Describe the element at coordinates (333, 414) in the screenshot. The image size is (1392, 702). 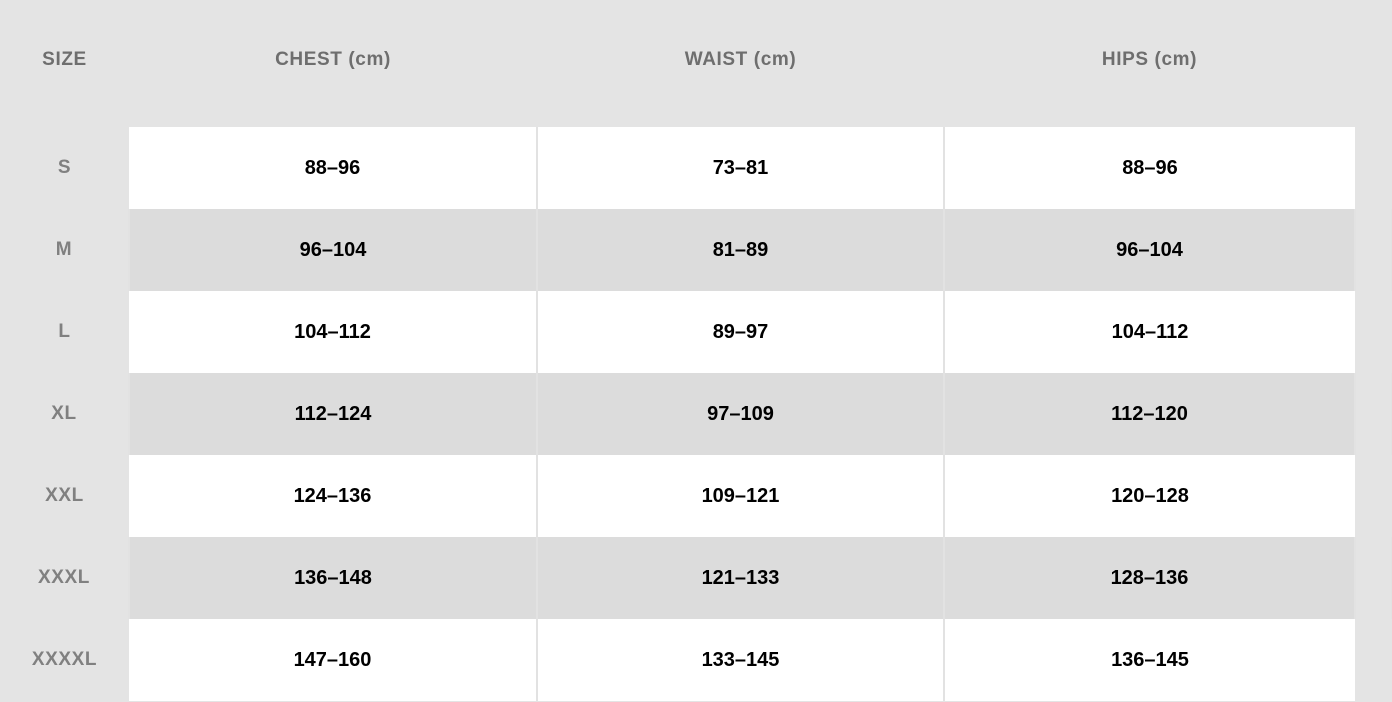
I see `cell-chest: 112–124` at that location.